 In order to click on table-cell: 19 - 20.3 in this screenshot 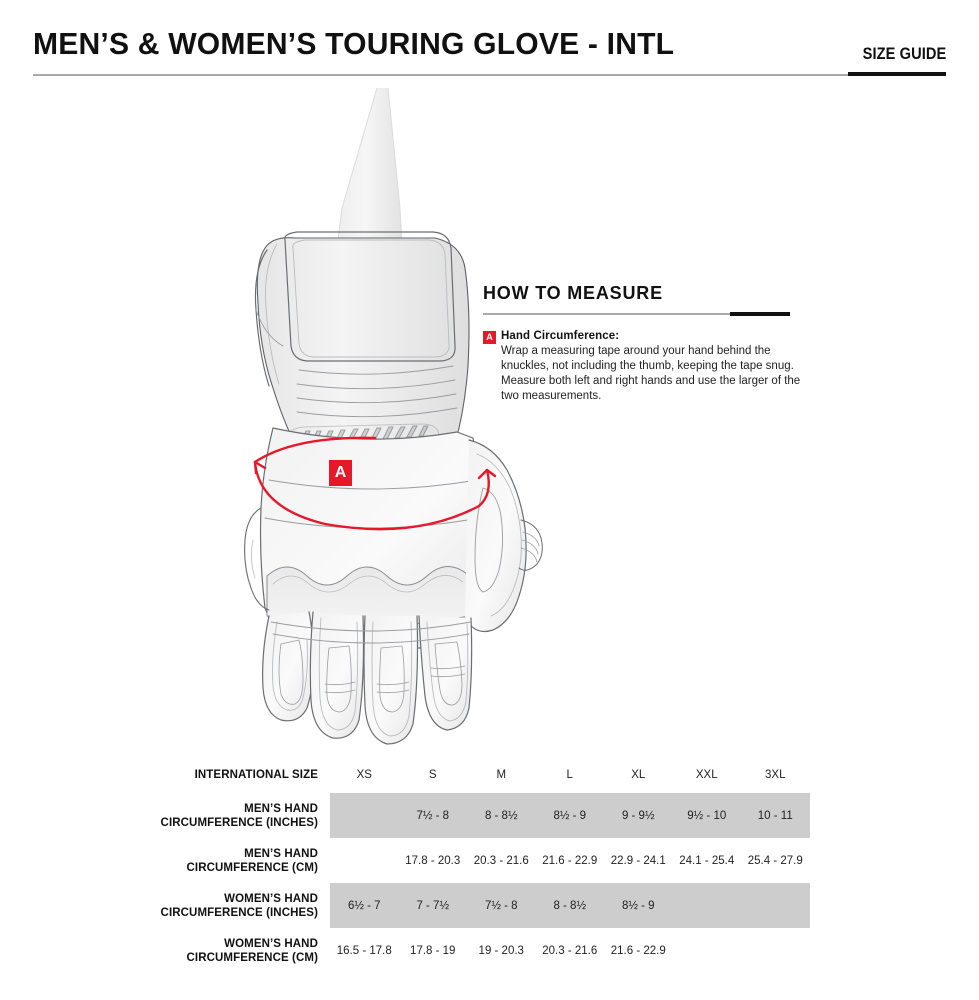, I will do `click(501, 950)`.